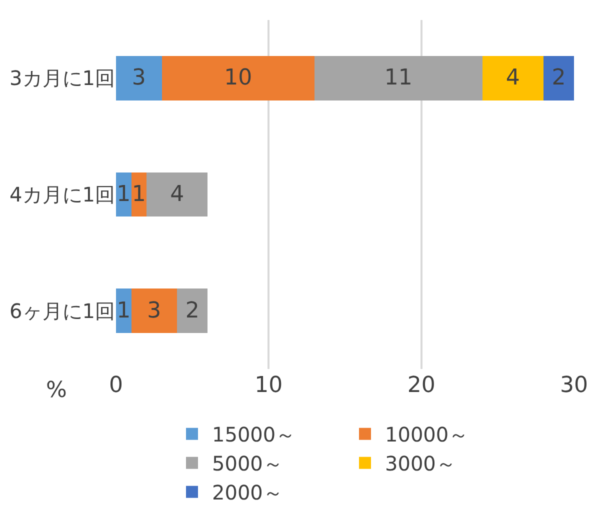  Describe the element at coordinates (116, 385) in the screenshot. I see `x-tick-label: 0` at that location.